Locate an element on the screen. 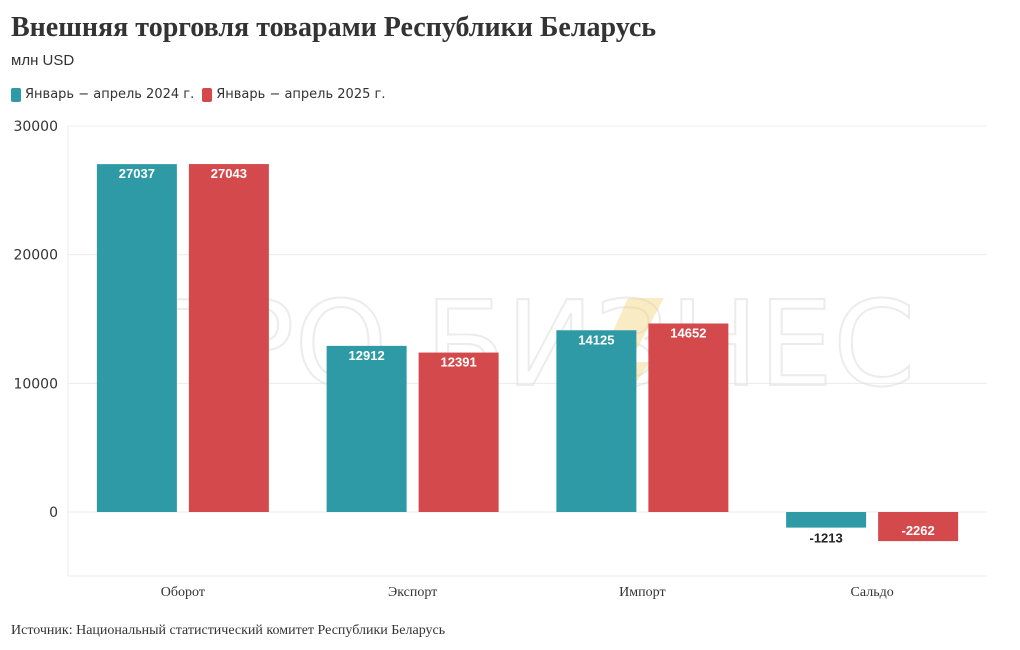  data-label-1-0: 12912 is located at coordinates (367, 355).